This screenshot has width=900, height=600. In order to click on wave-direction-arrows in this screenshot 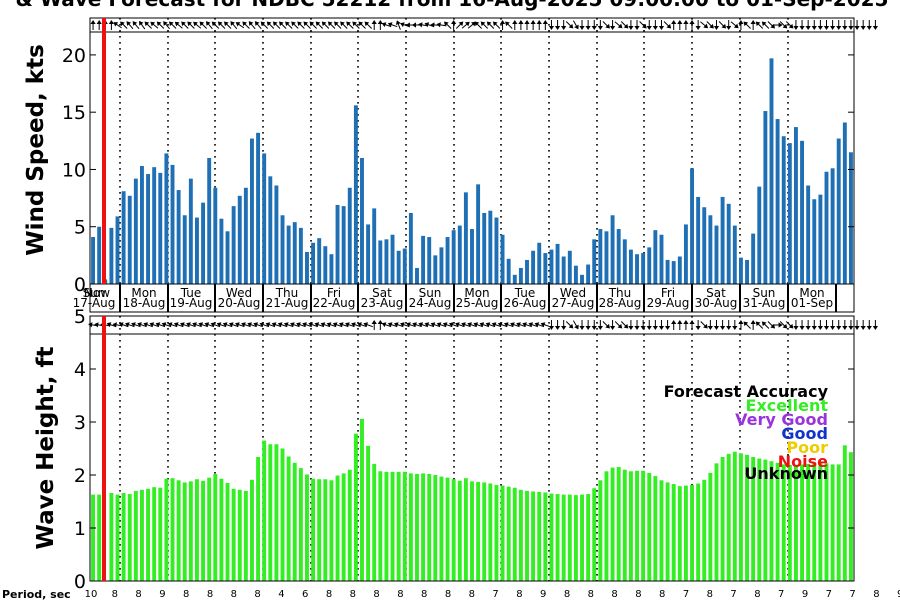, I will do `click(483, 325)`.